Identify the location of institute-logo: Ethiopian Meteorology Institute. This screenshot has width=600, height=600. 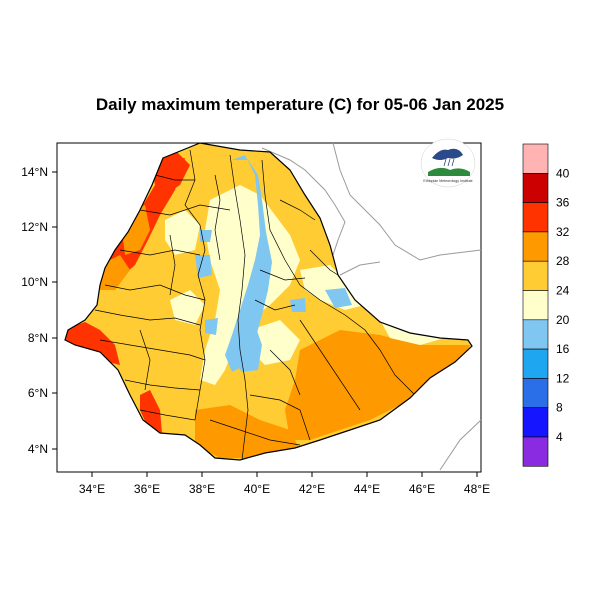
(448, 163).